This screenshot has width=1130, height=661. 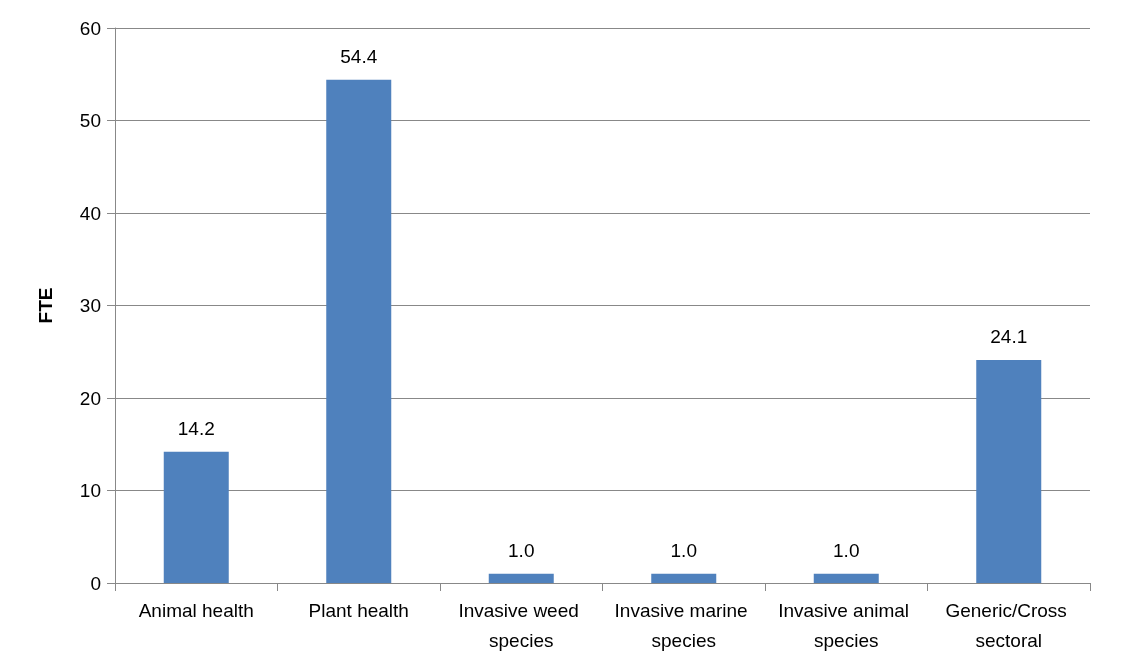 What do you see at coordinates (45, 305) in the screenshot?
I see `y-axis-title: FTE` at bounding box center [45, 305].